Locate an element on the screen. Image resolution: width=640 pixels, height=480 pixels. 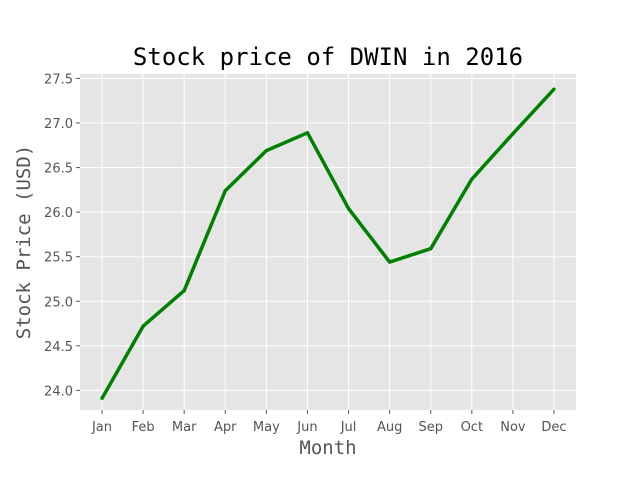
y-tick-label: 27.0 is located at coordinates (58, 124).